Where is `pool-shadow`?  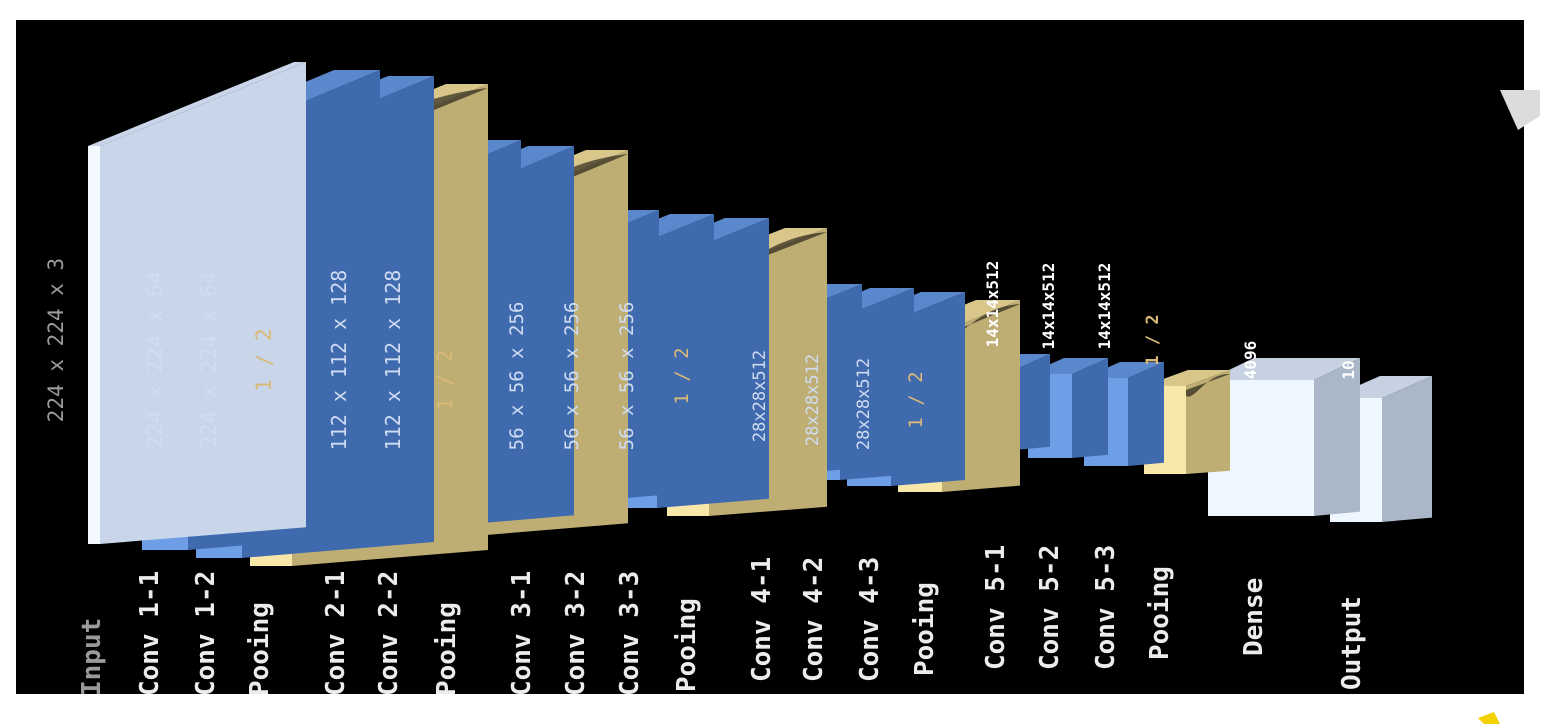 pool-shadow is located at coordinates (1208, 385).